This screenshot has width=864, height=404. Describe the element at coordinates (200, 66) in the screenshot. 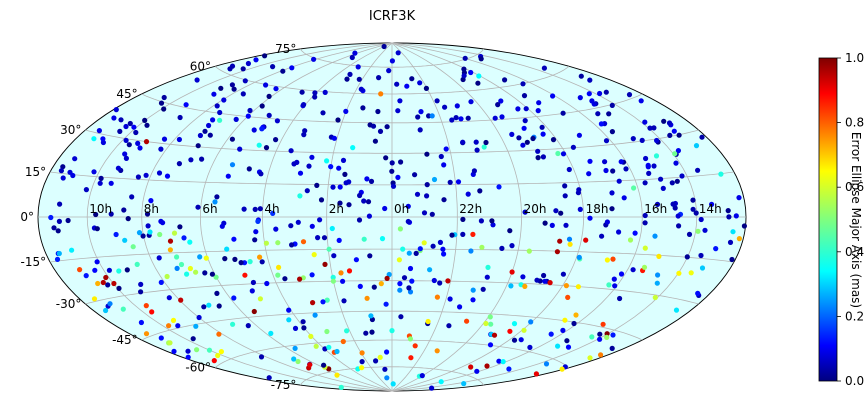

I see `dec-tick-label: 60°` at that location.